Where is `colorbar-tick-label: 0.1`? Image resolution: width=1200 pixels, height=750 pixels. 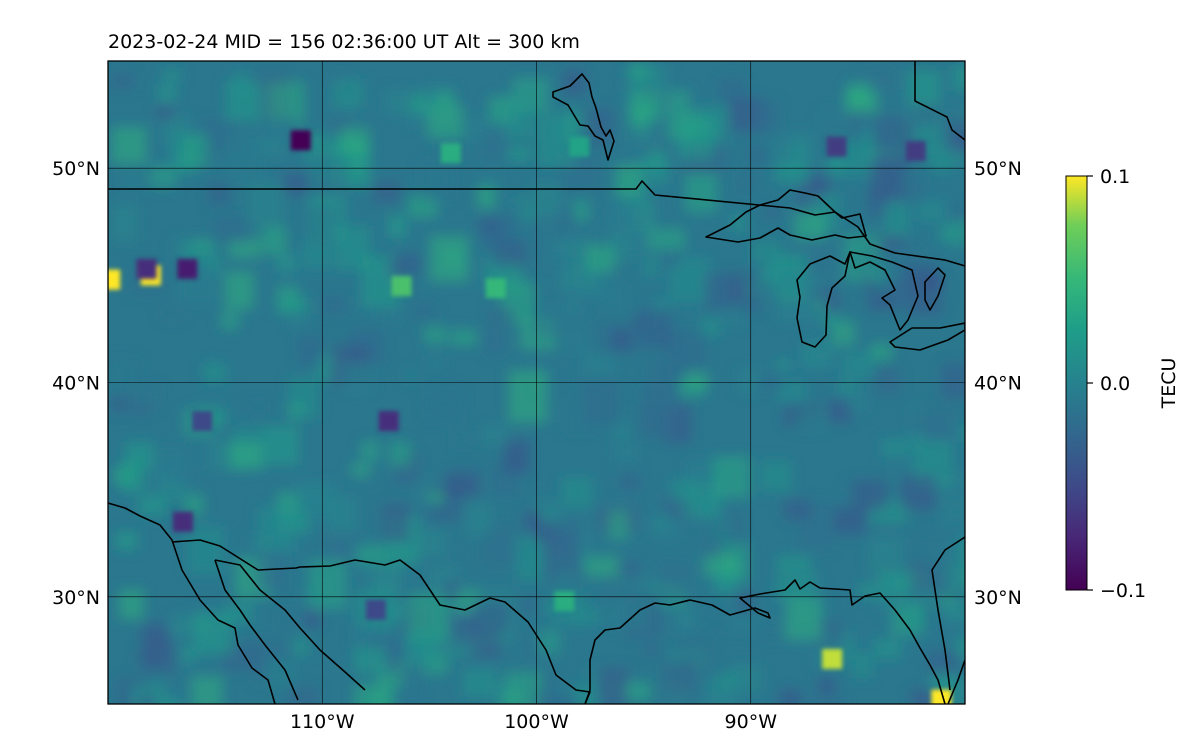
colorbar-tick-label: 0.1 is located at coordinates (1115, 177).